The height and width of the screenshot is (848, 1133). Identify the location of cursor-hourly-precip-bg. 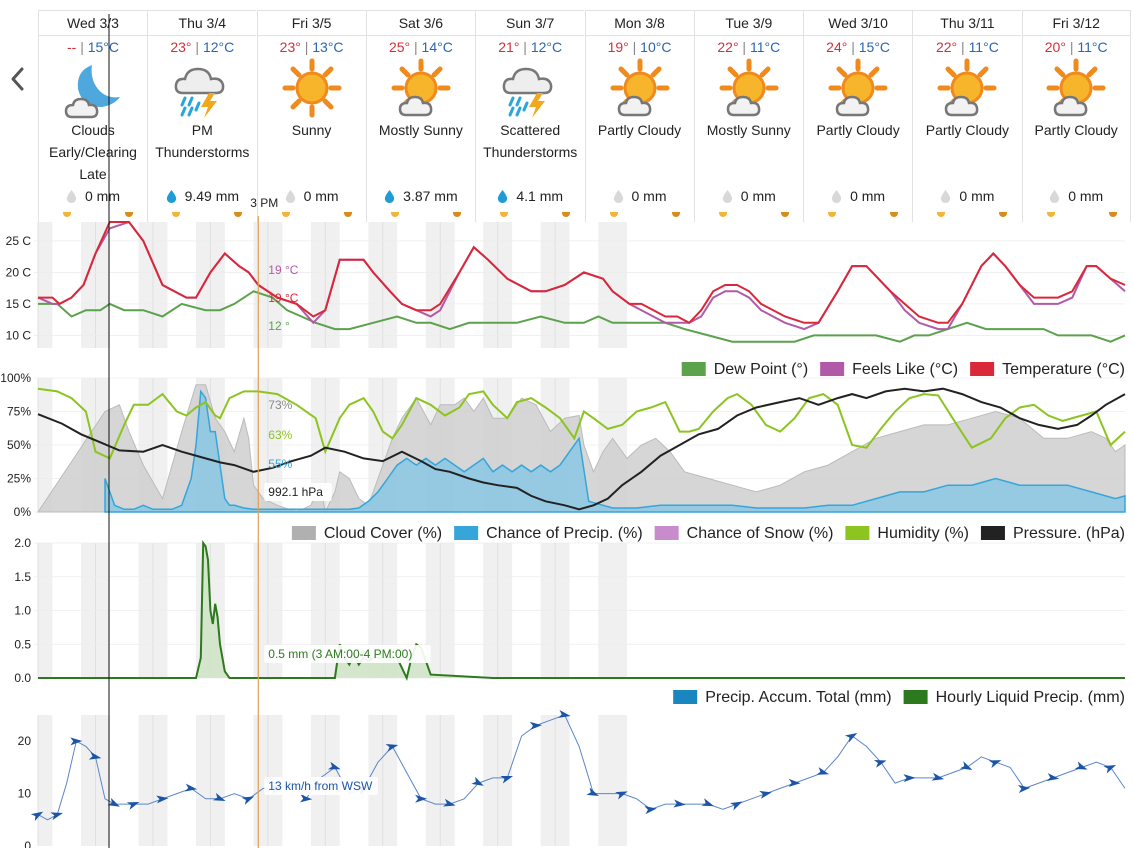
(347, 654).